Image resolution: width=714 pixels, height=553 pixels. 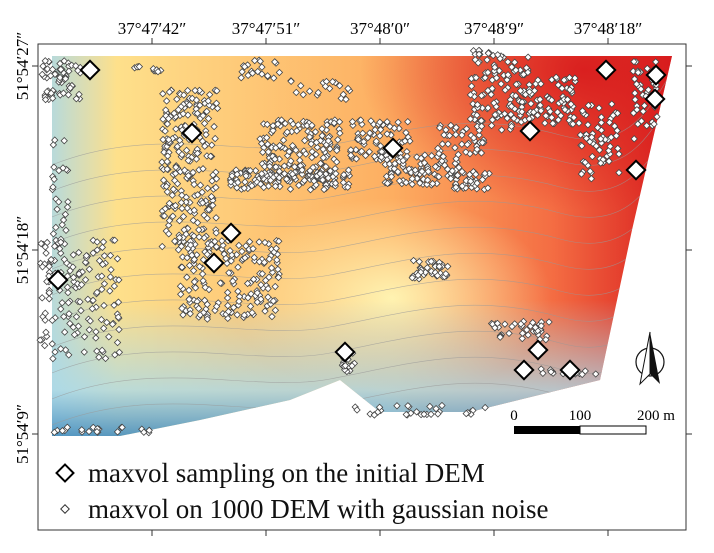 What do you see at coordinates (380, 28) in the screenshot?
I see `lon-tick-label: 37°48′0″` at bounding box center [380, 28].